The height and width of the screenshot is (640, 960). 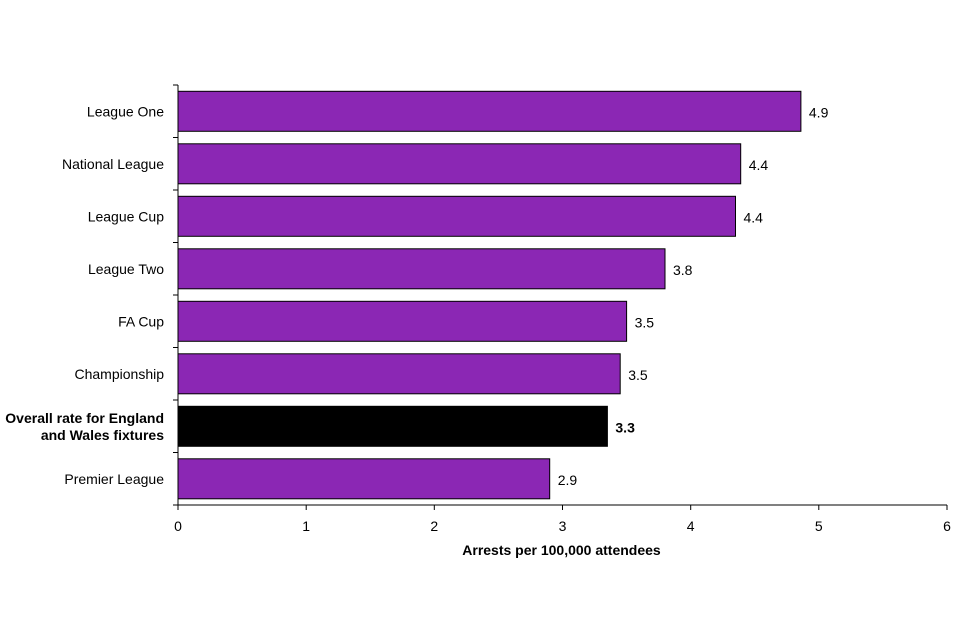 I want to click on category-label-3: League Cup, so click(x=126, y=216).